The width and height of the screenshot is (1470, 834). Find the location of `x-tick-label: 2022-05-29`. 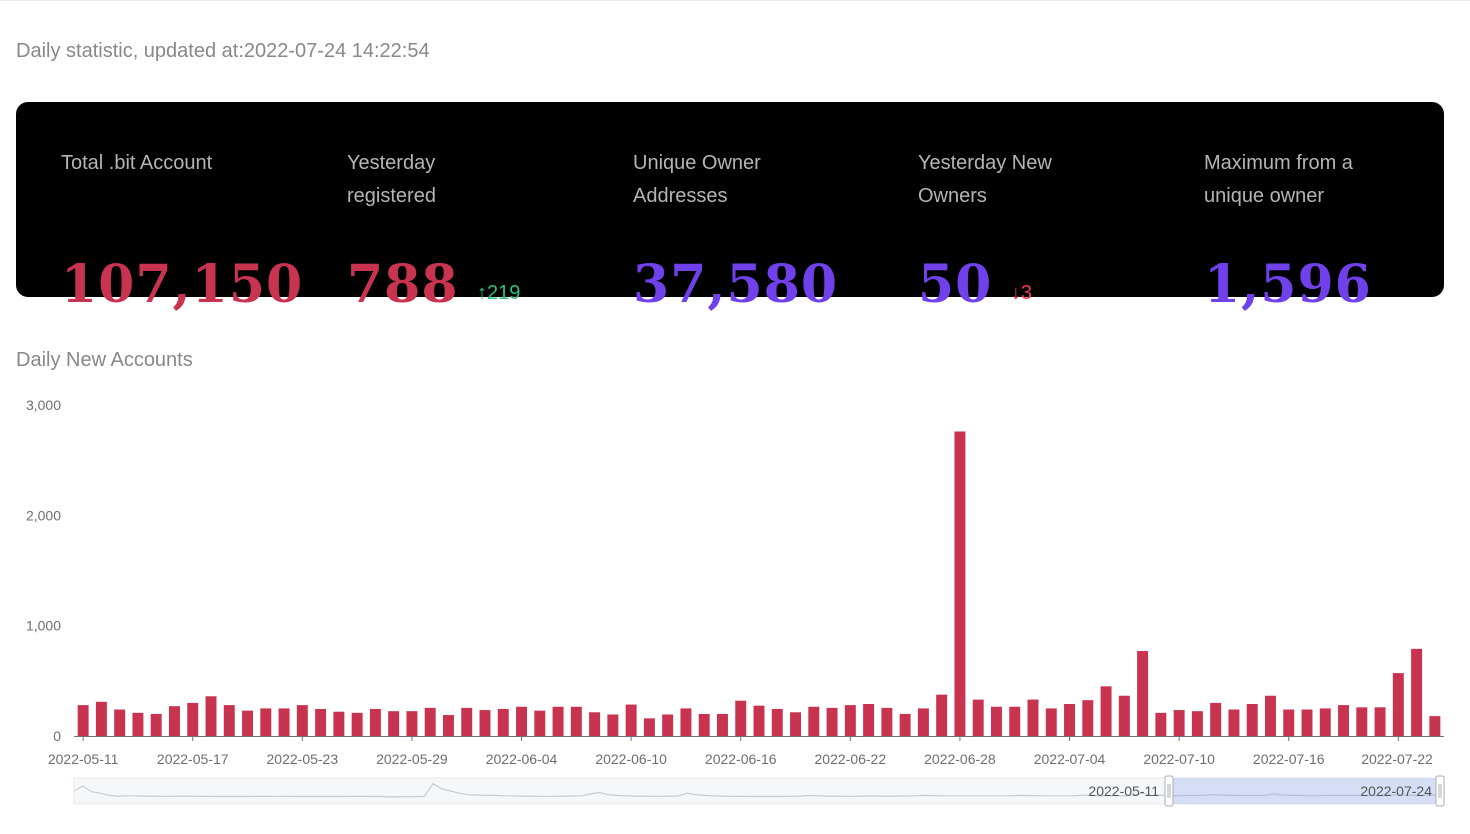

x-tick-label: 2022-05-29 is located at coordinates (412, 759).